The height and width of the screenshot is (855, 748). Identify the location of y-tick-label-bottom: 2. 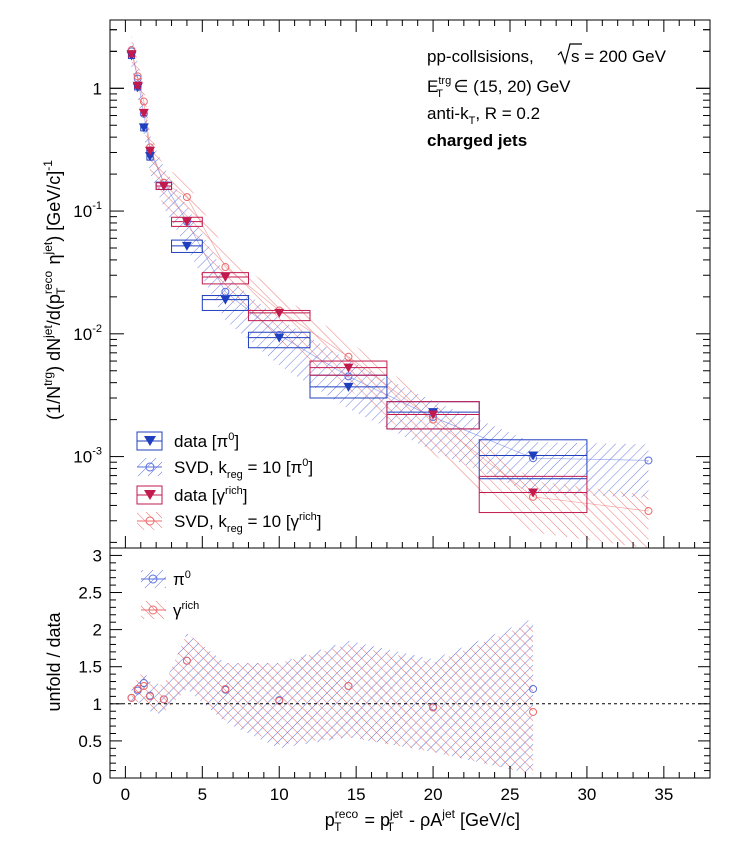
(97, 630).